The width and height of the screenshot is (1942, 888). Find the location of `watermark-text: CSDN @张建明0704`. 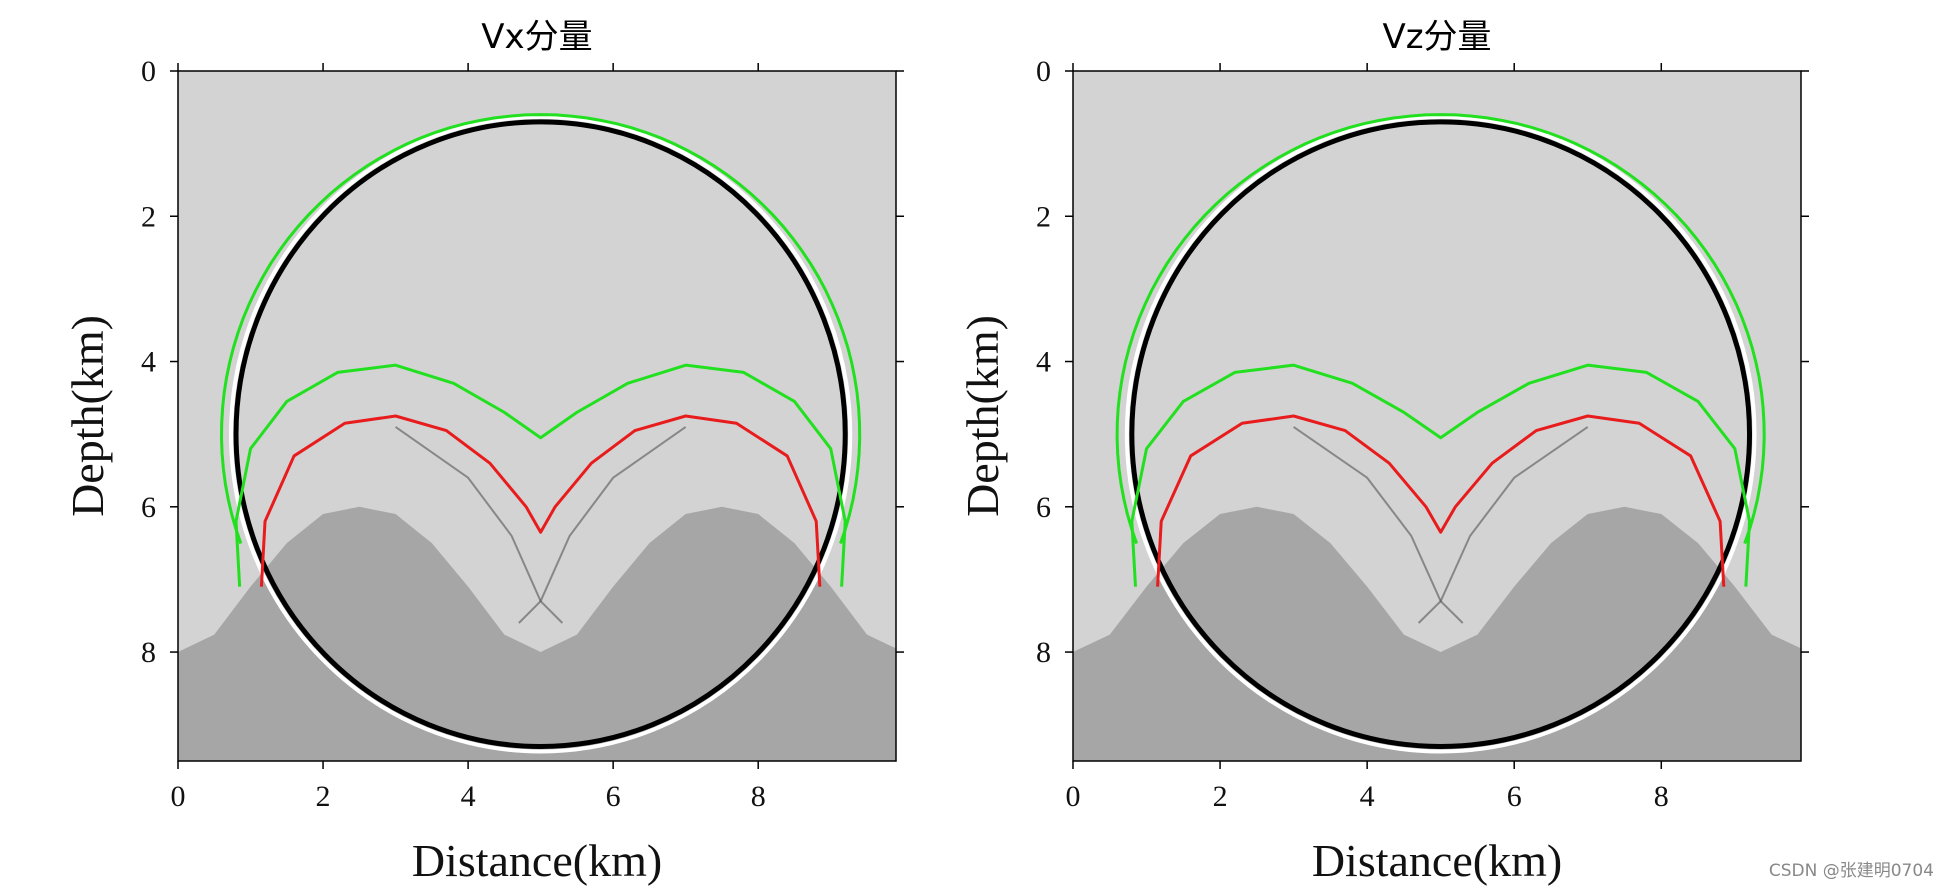

watermark-text: CSDN @张建明0704 is located at coordinates (1851, 871).